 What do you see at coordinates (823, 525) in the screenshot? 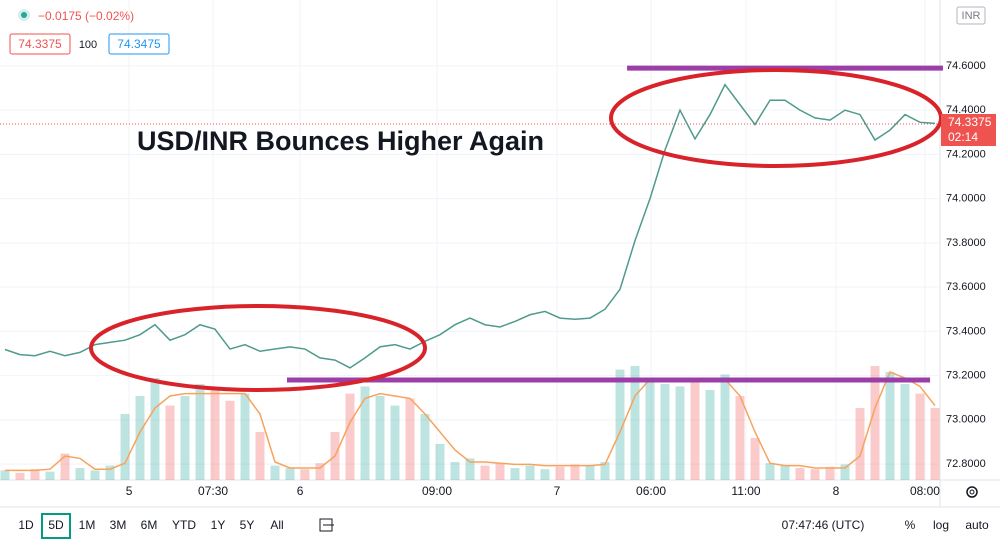
I see `clock: 07:47:46 (UTC)` at bounding box center [823, 525].